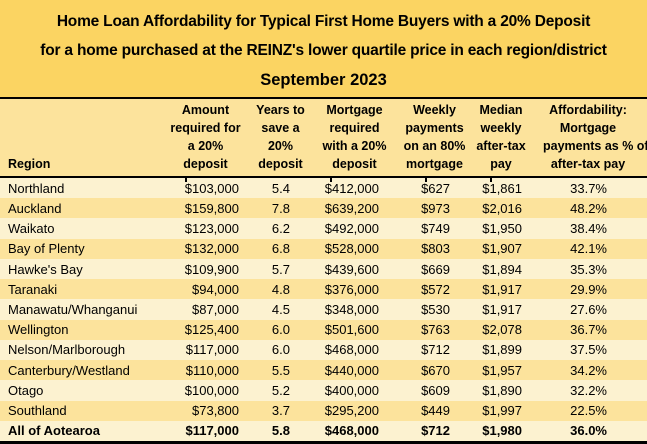  Describe the element at coordinates (33, 289) in the screenshot. I see `cell-region: Taranaki` at that location.